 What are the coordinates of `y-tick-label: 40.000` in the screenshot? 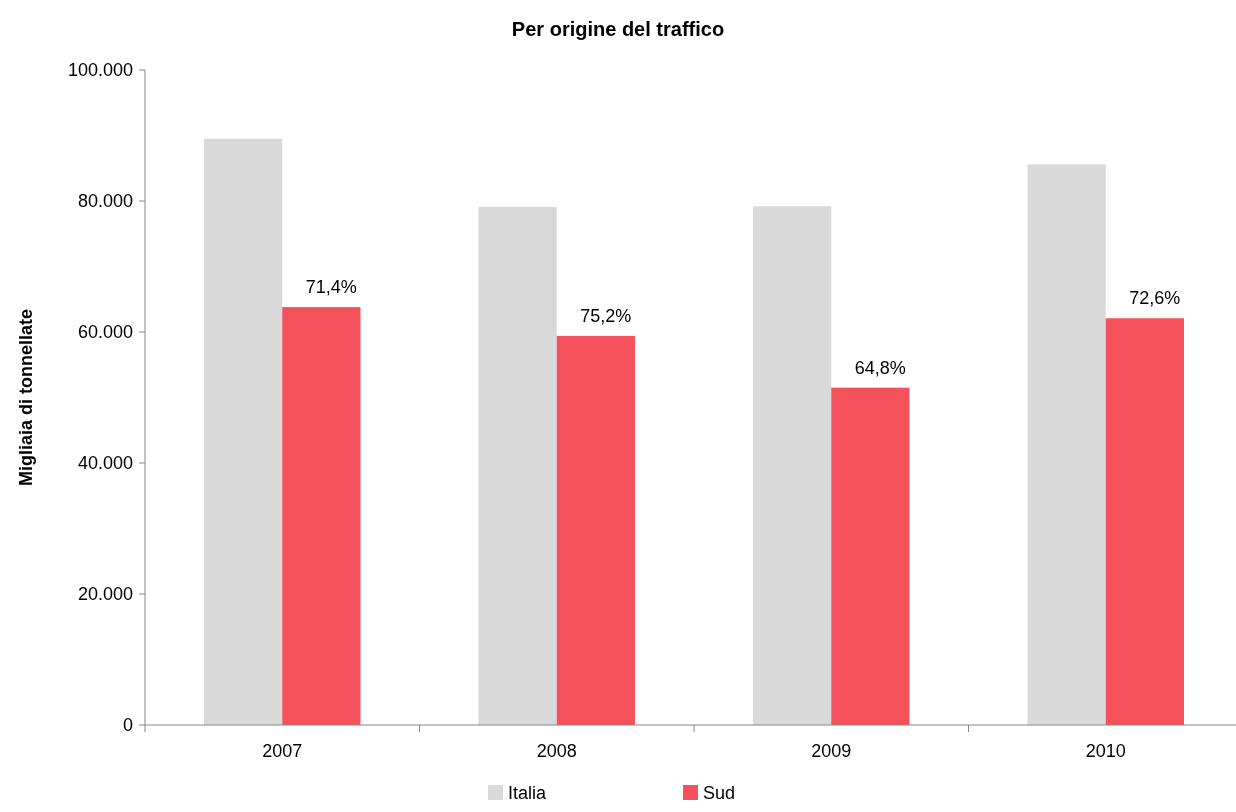 It's located at (105, 463).